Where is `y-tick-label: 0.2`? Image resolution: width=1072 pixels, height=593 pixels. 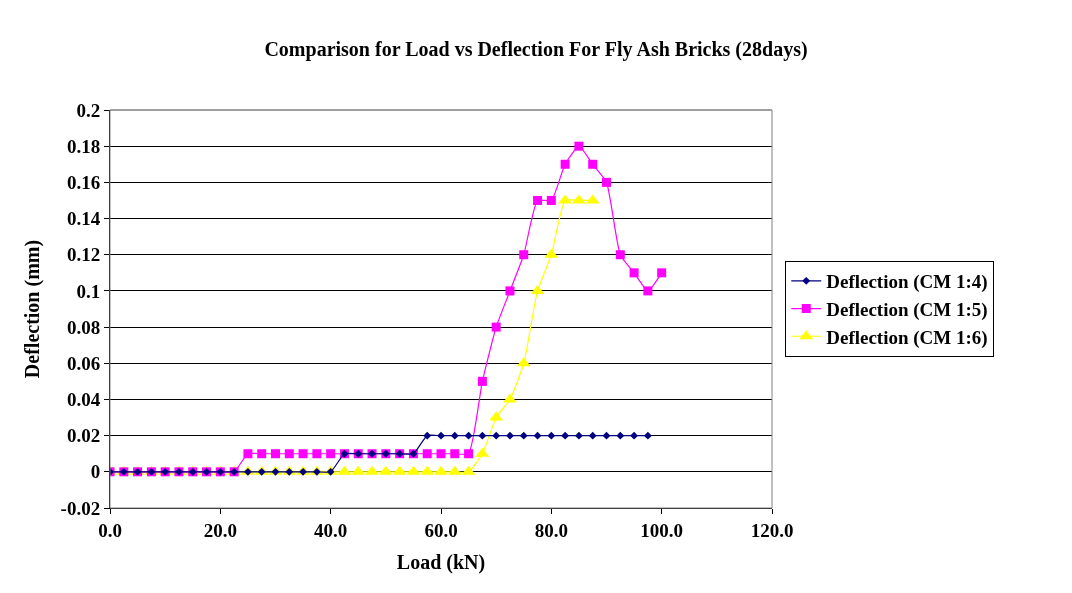
y-tick-label: 0.2 is located at coordinates (88, 110).